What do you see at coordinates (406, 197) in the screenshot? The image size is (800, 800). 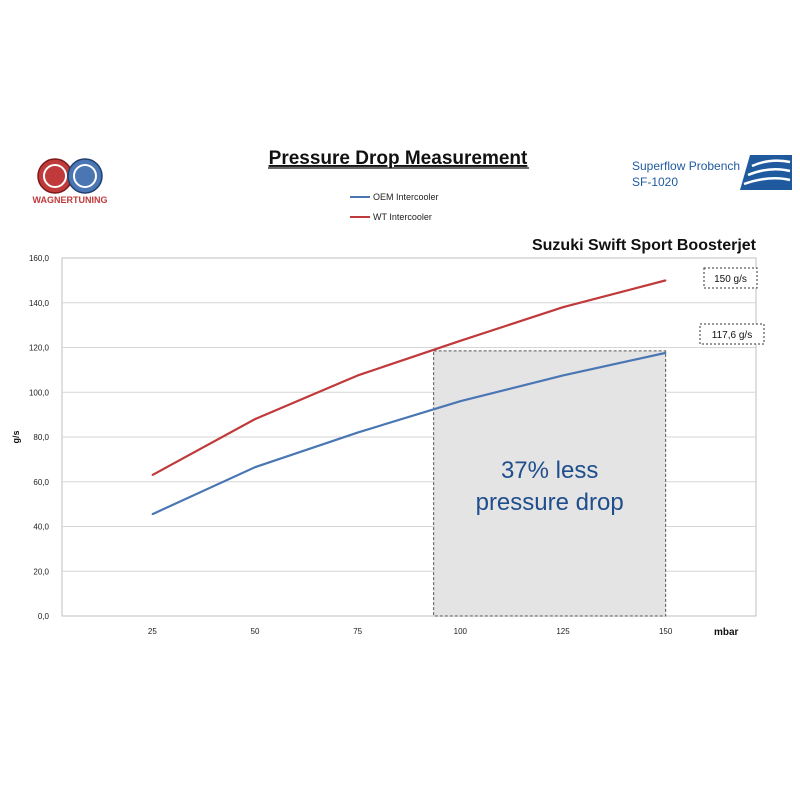 I see `legend-label-oem: OEM Intercooler` at bounding box center [406, 197].